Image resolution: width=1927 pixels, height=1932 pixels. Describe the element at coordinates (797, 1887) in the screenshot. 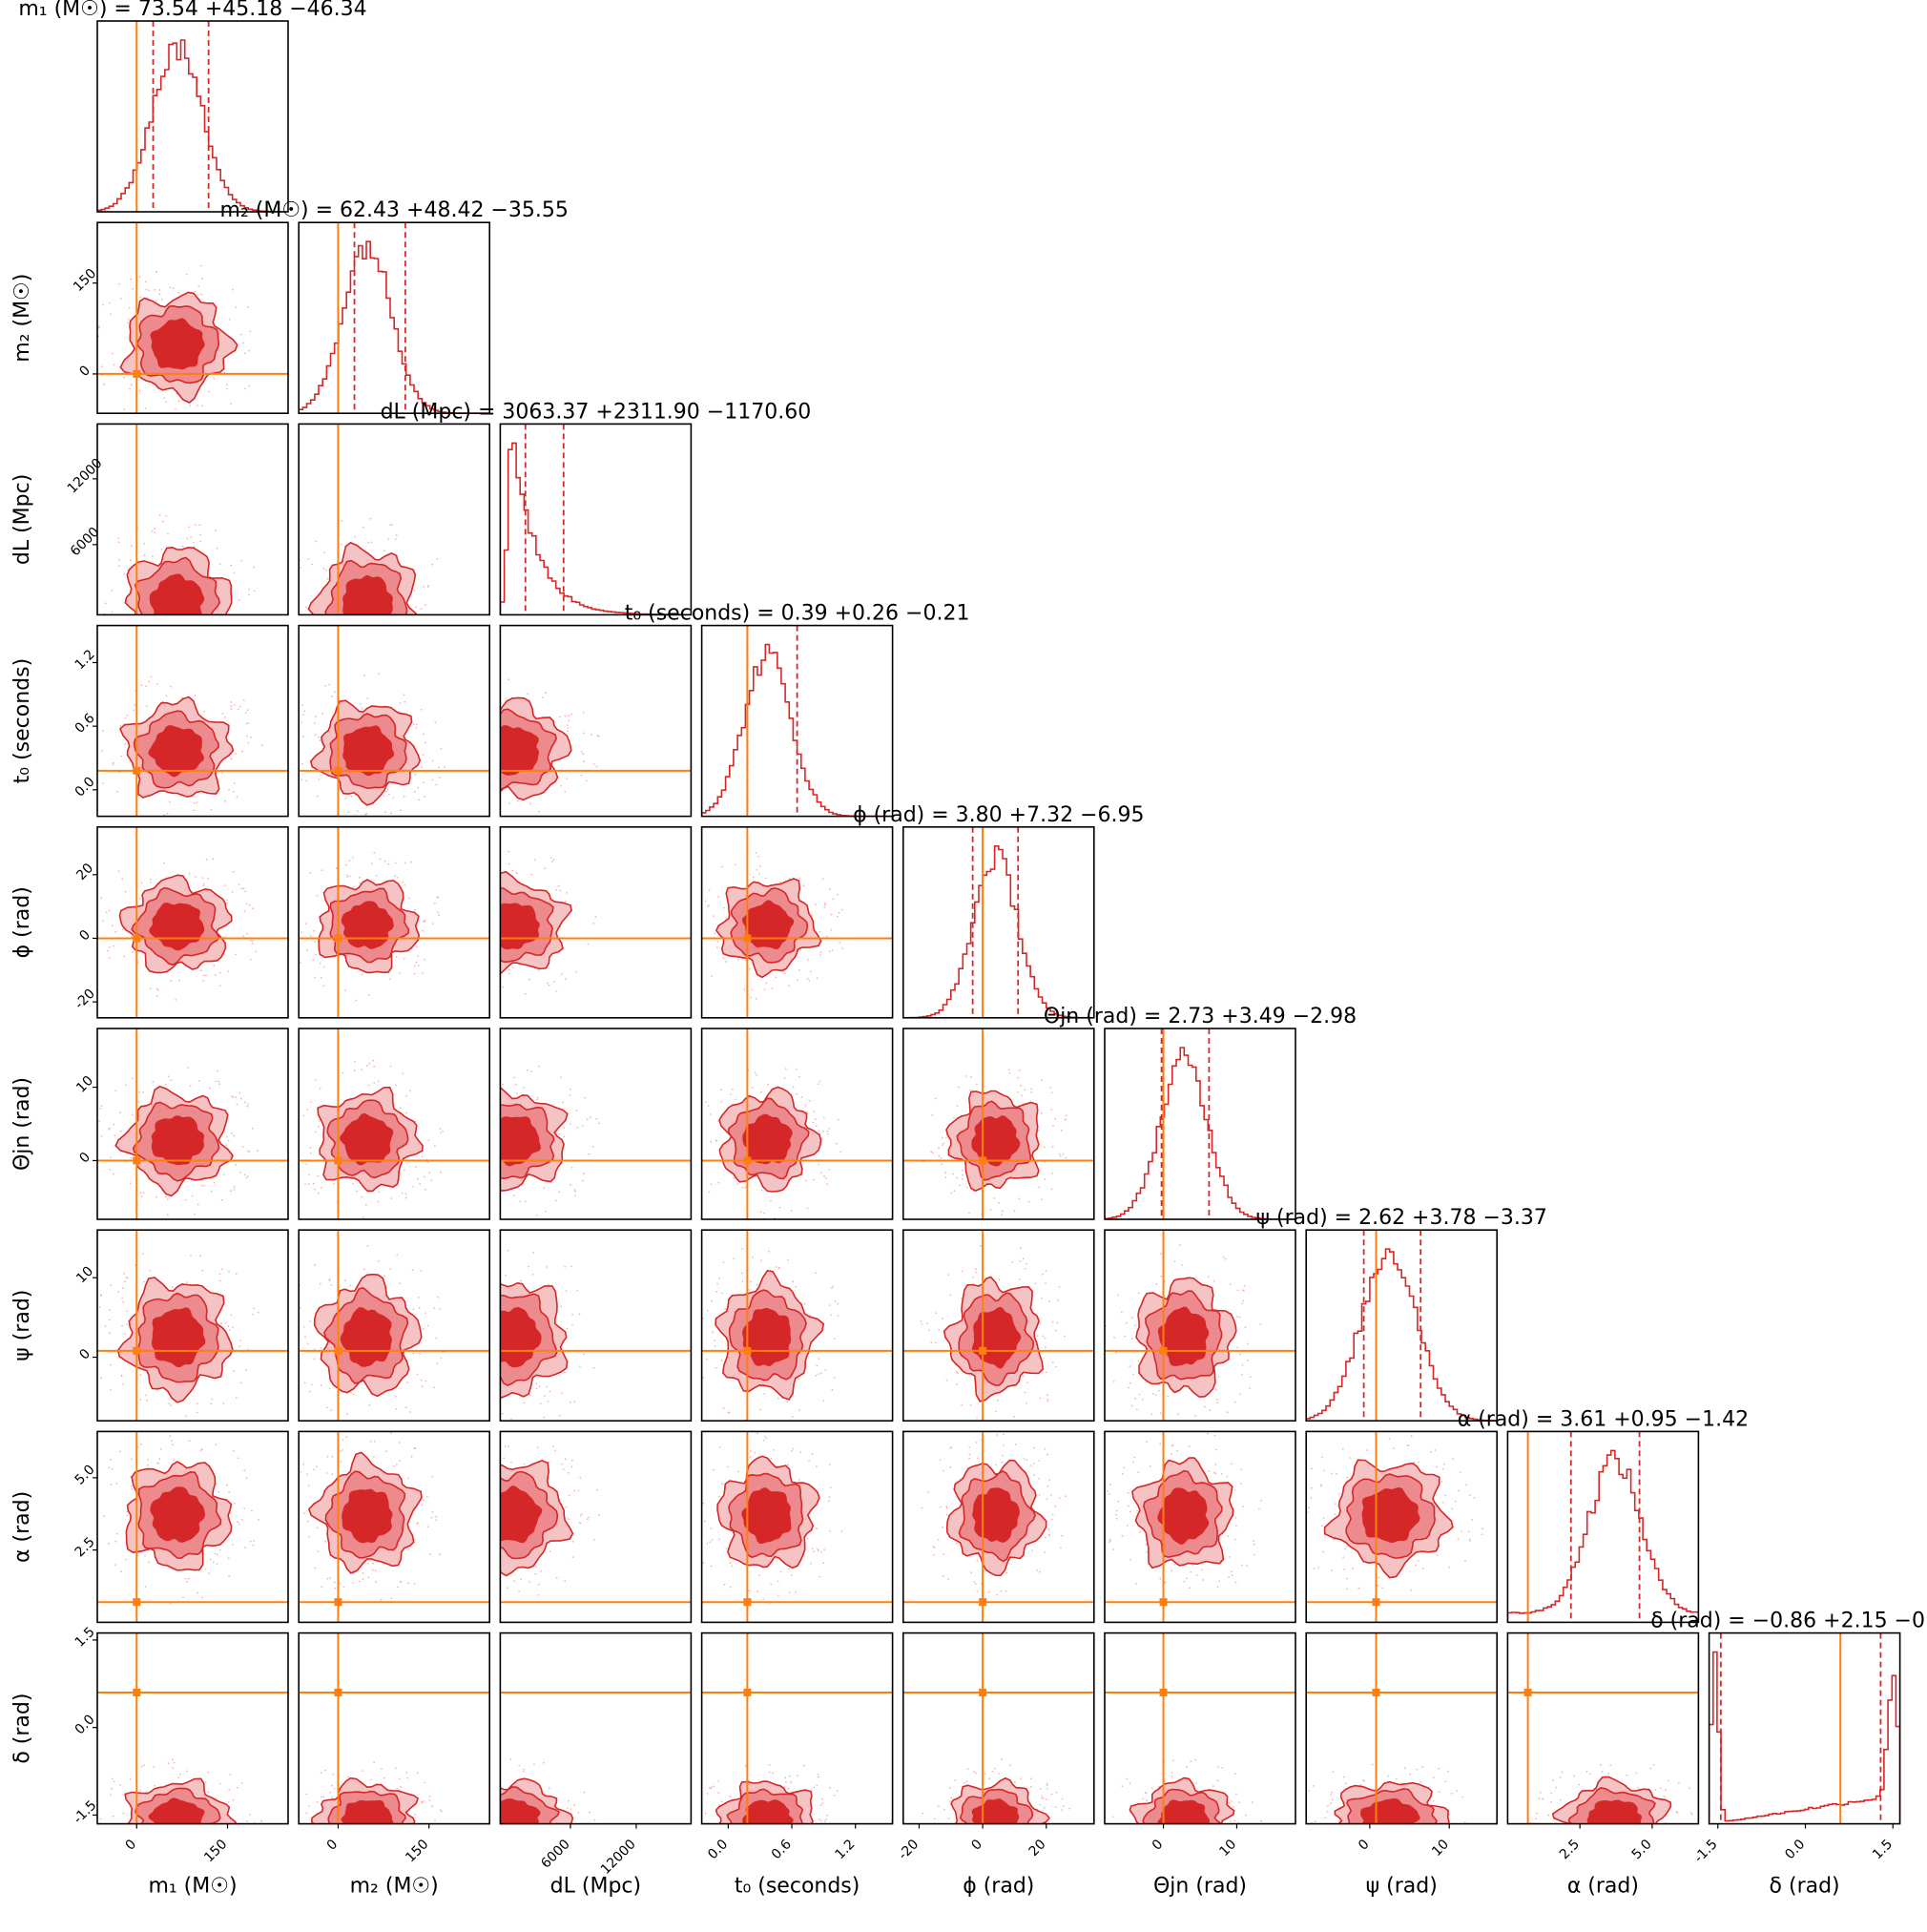

I see `x-axis-label-t0: t₀ (seconds)` at that location.